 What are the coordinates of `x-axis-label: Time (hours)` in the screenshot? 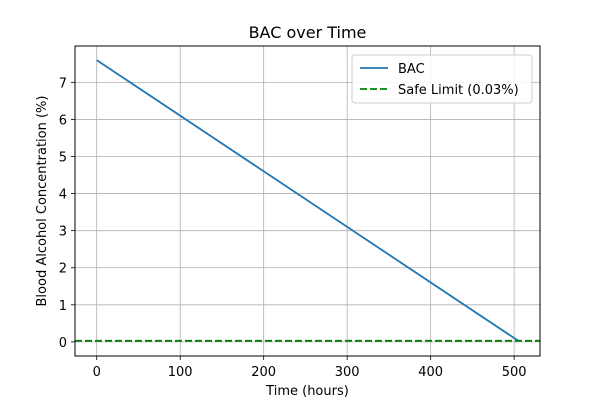 It's located at (307, 391).